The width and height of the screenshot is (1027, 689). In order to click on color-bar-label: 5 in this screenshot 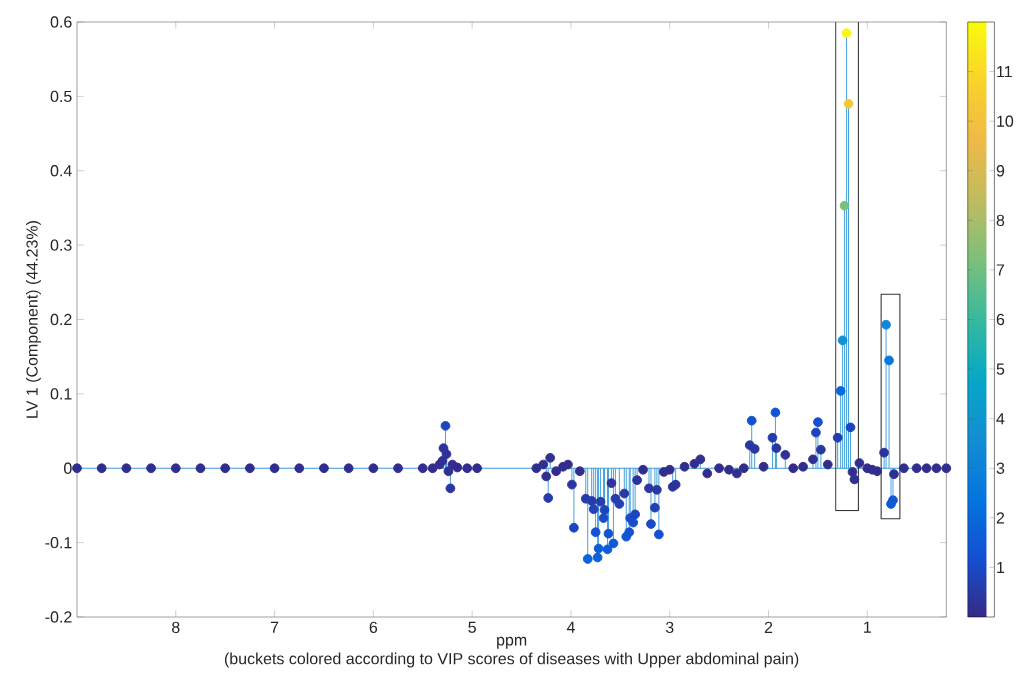, I will do `click(1000, 369)`.